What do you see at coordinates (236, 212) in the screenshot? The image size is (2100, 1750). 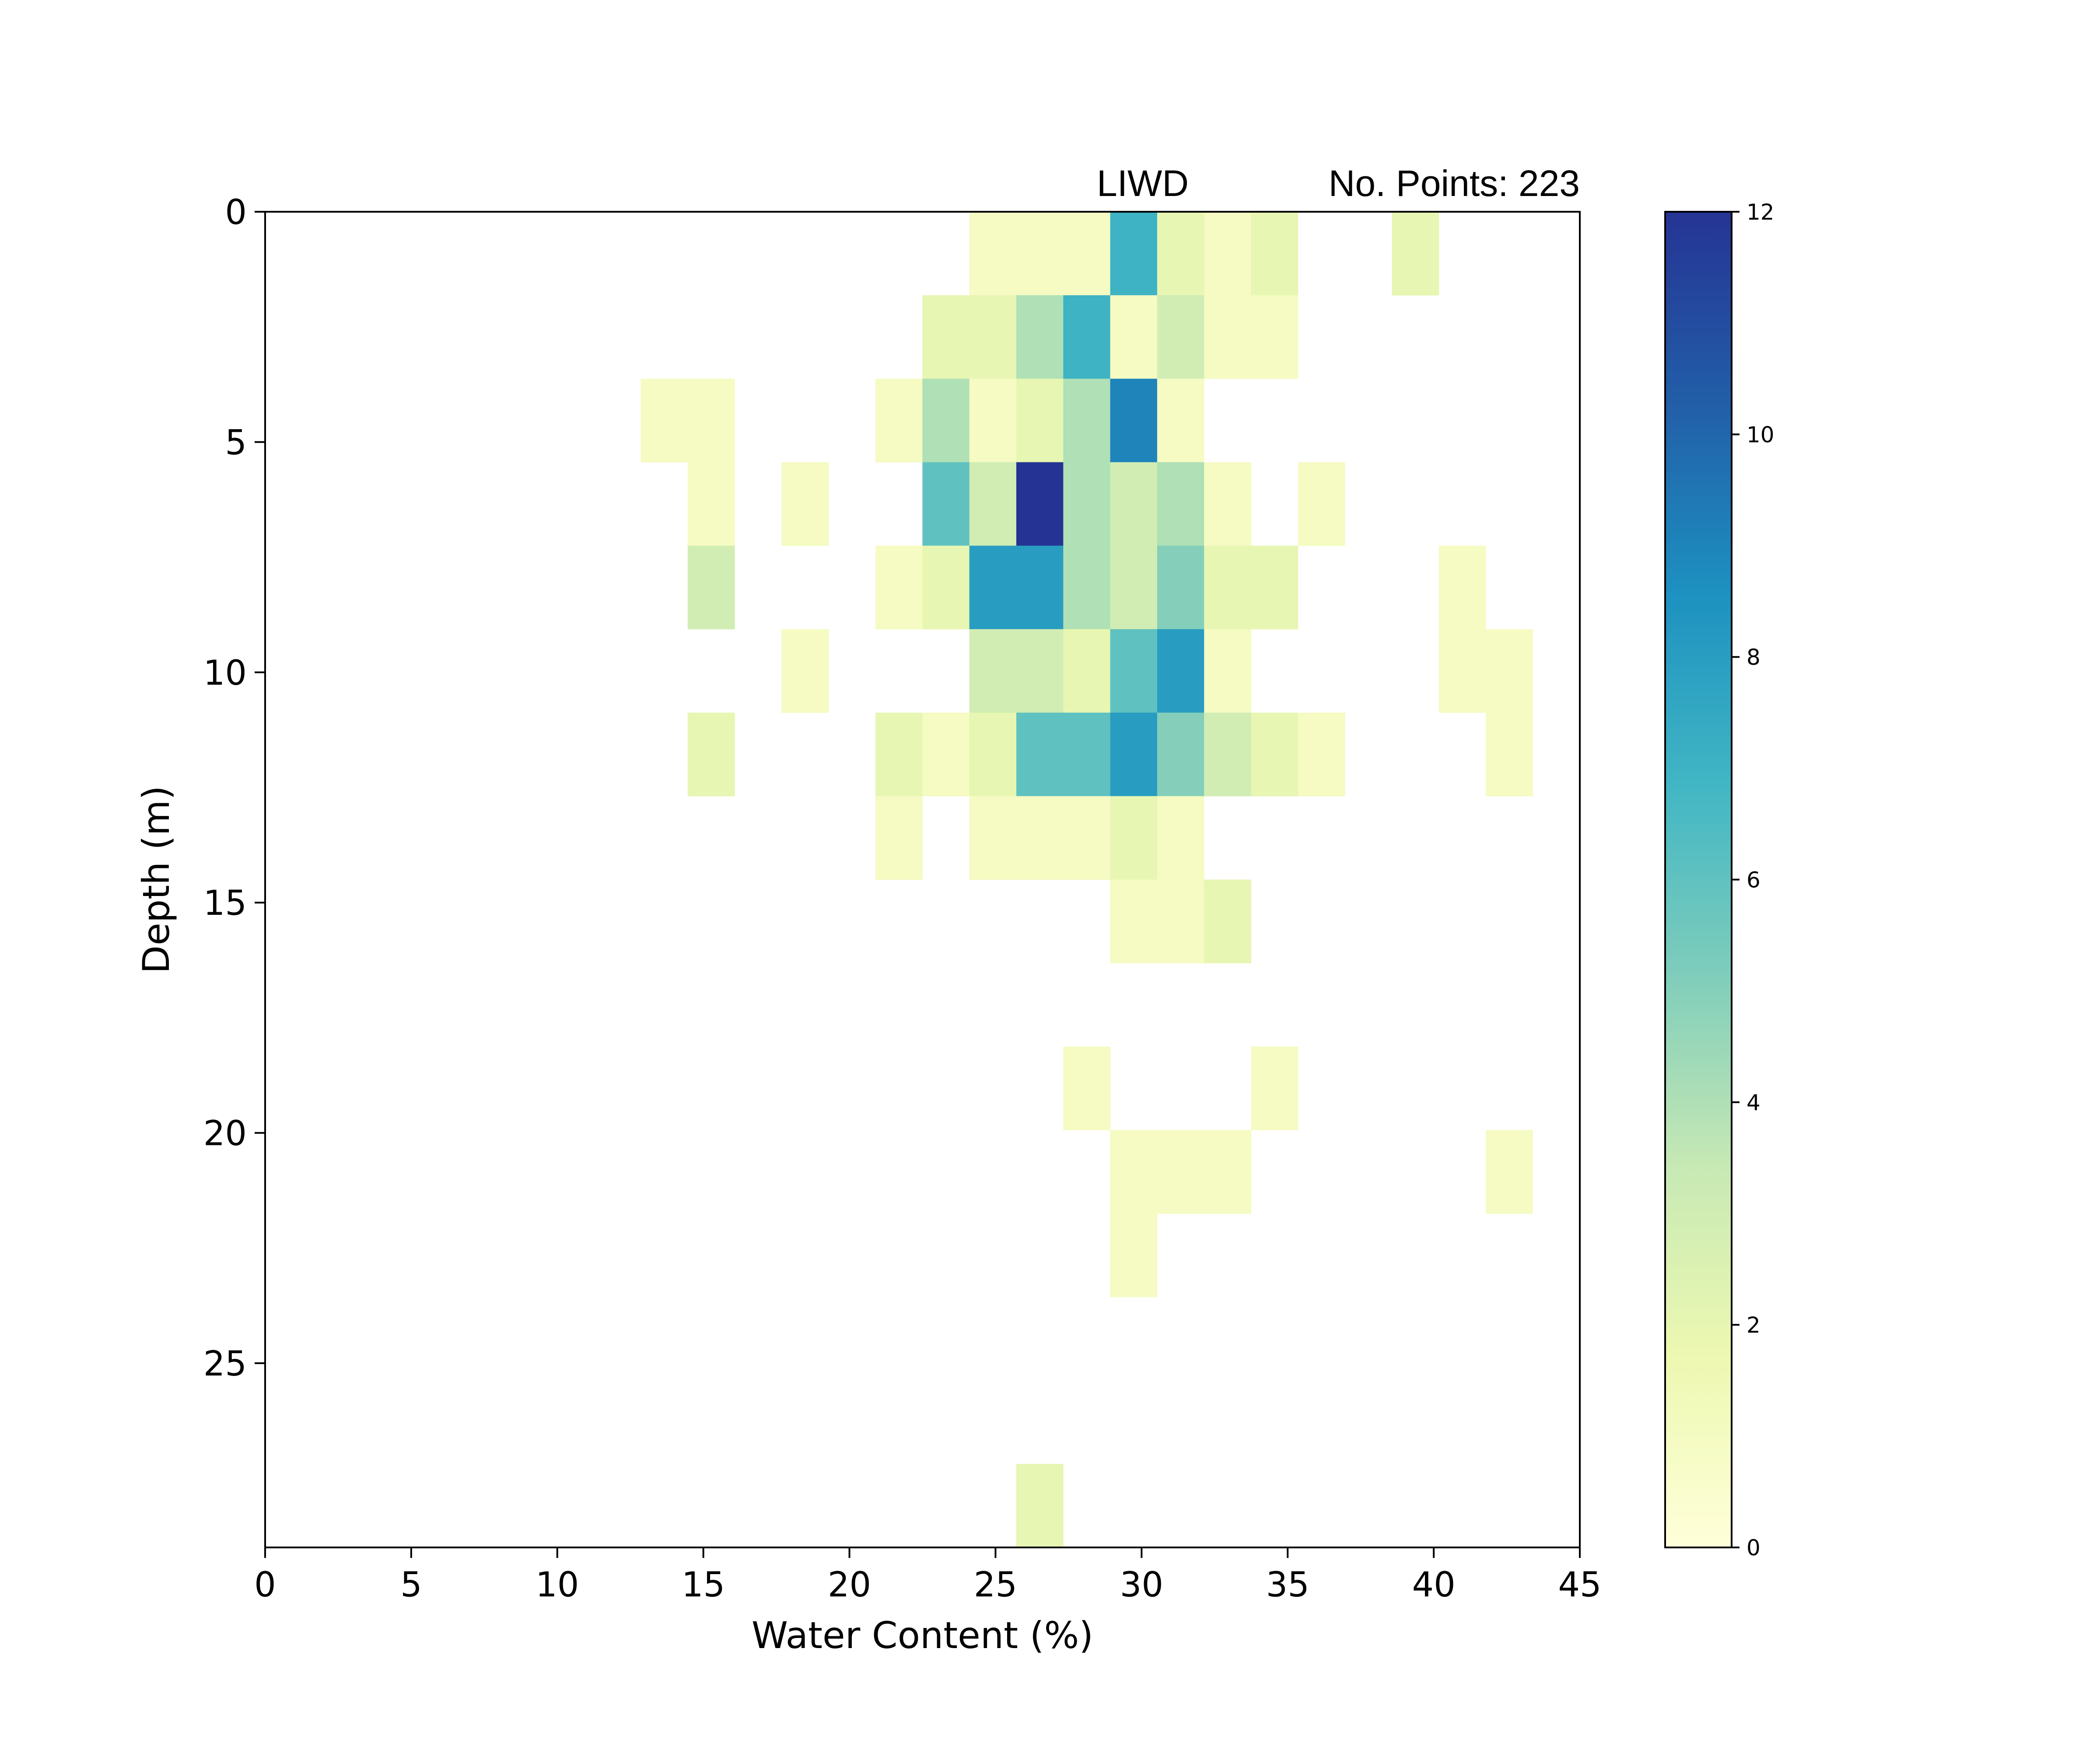 I see `y-tick-label: 0` at bounding box center [236, 212].